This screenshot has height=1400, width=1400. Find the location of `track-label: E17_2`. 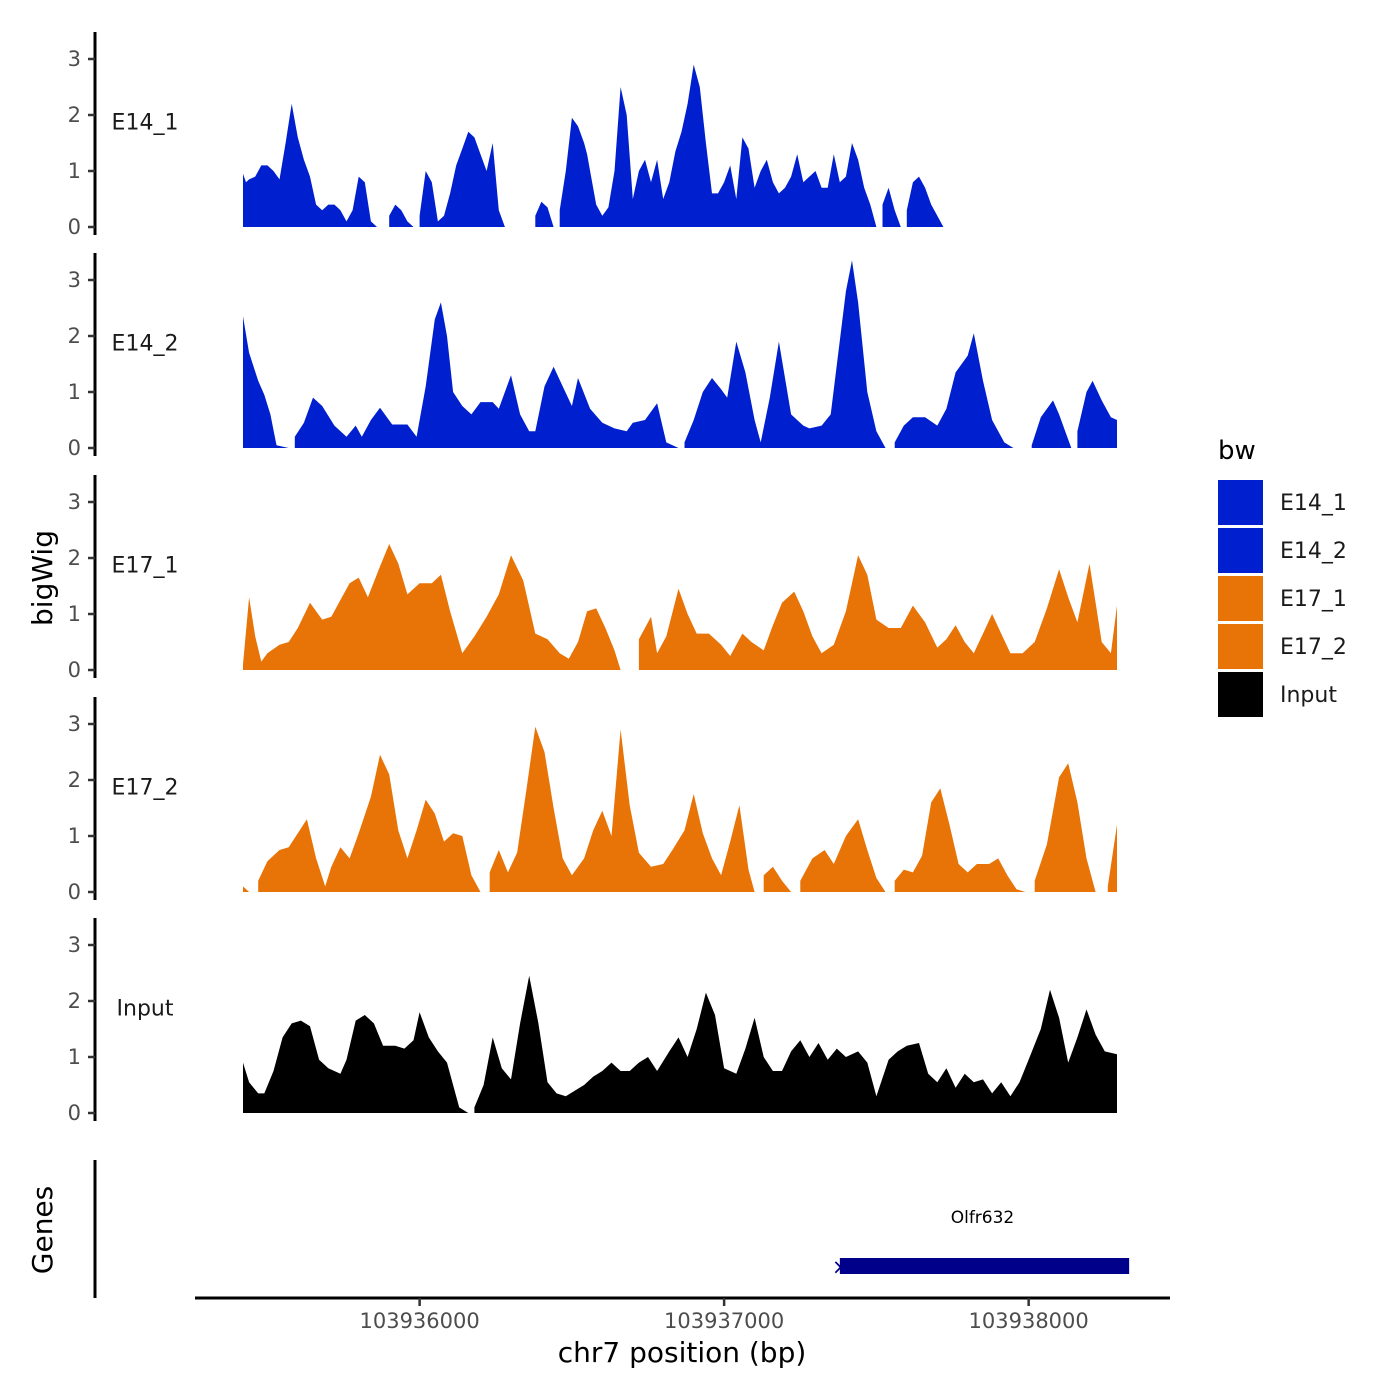

track-label: E17_2 is located at coordinates (145, 788).